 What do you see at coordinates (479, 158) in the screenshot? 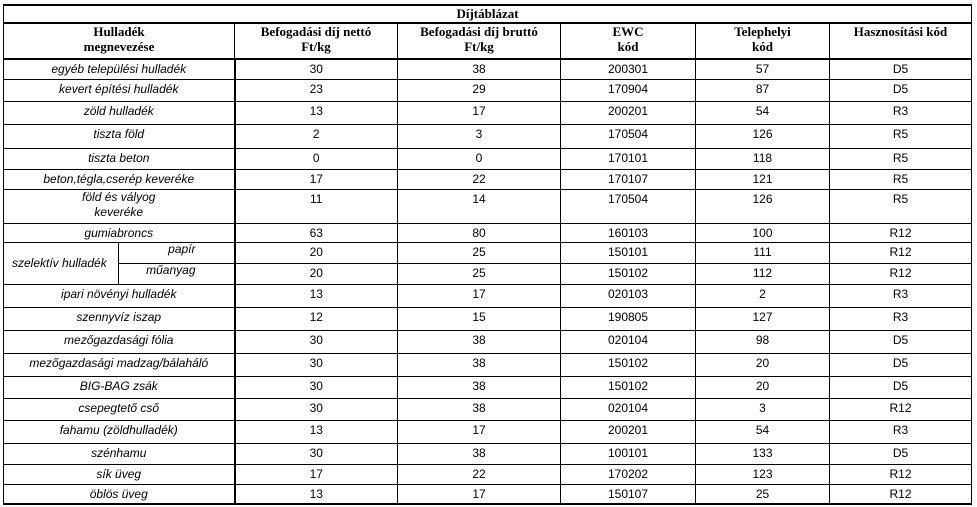
I see `gross-fee-cell: 0` at bounding box center [479, 158].